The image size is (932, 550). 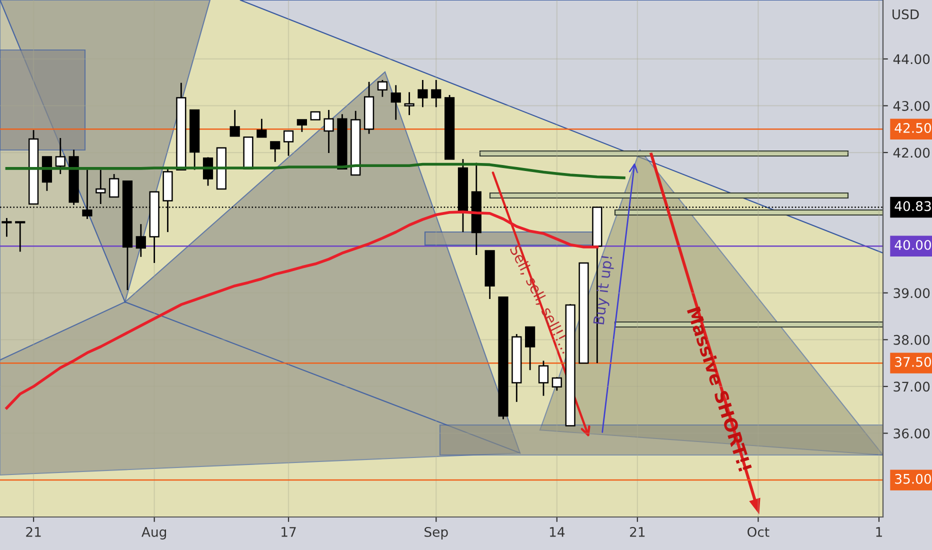 I want to click on y-tick-label: 36.00, so click(x=912, y=433).